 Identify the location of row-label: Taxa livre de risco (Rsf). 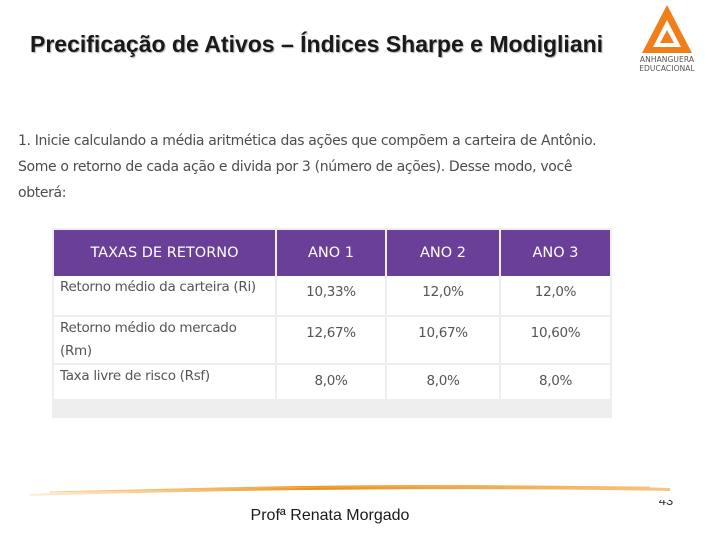
(165, 382).